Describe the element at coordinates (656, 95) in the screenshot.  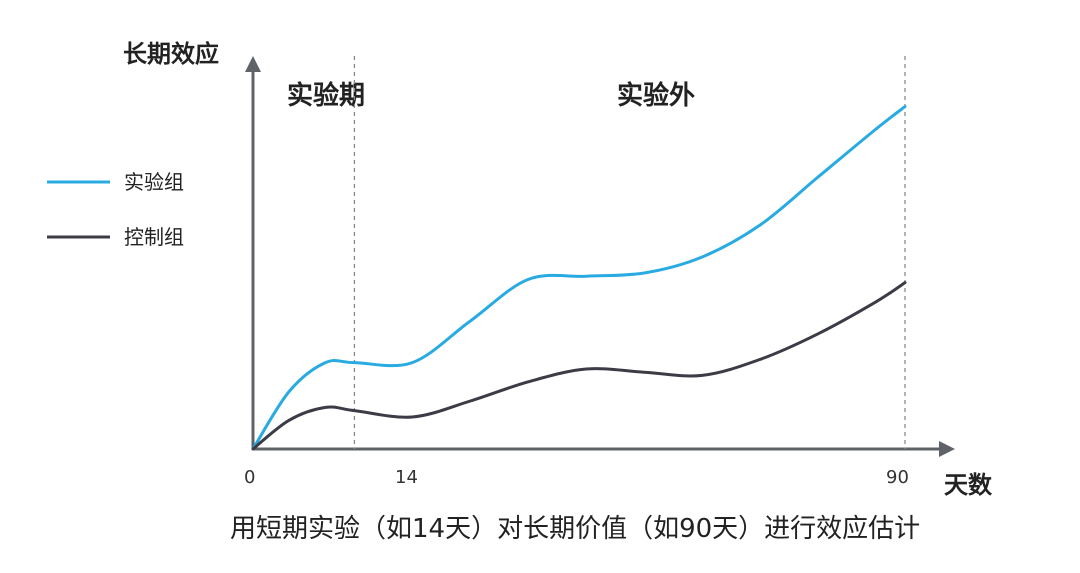
I see `region-label-post: 实验外` at that location.